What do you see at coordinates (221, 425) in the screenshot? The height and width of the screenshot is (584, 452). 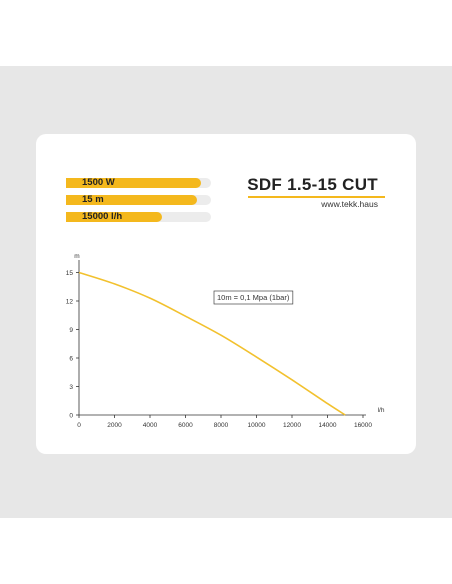 I see `x-tick-label: 8000` at bounding box center [221, 425].